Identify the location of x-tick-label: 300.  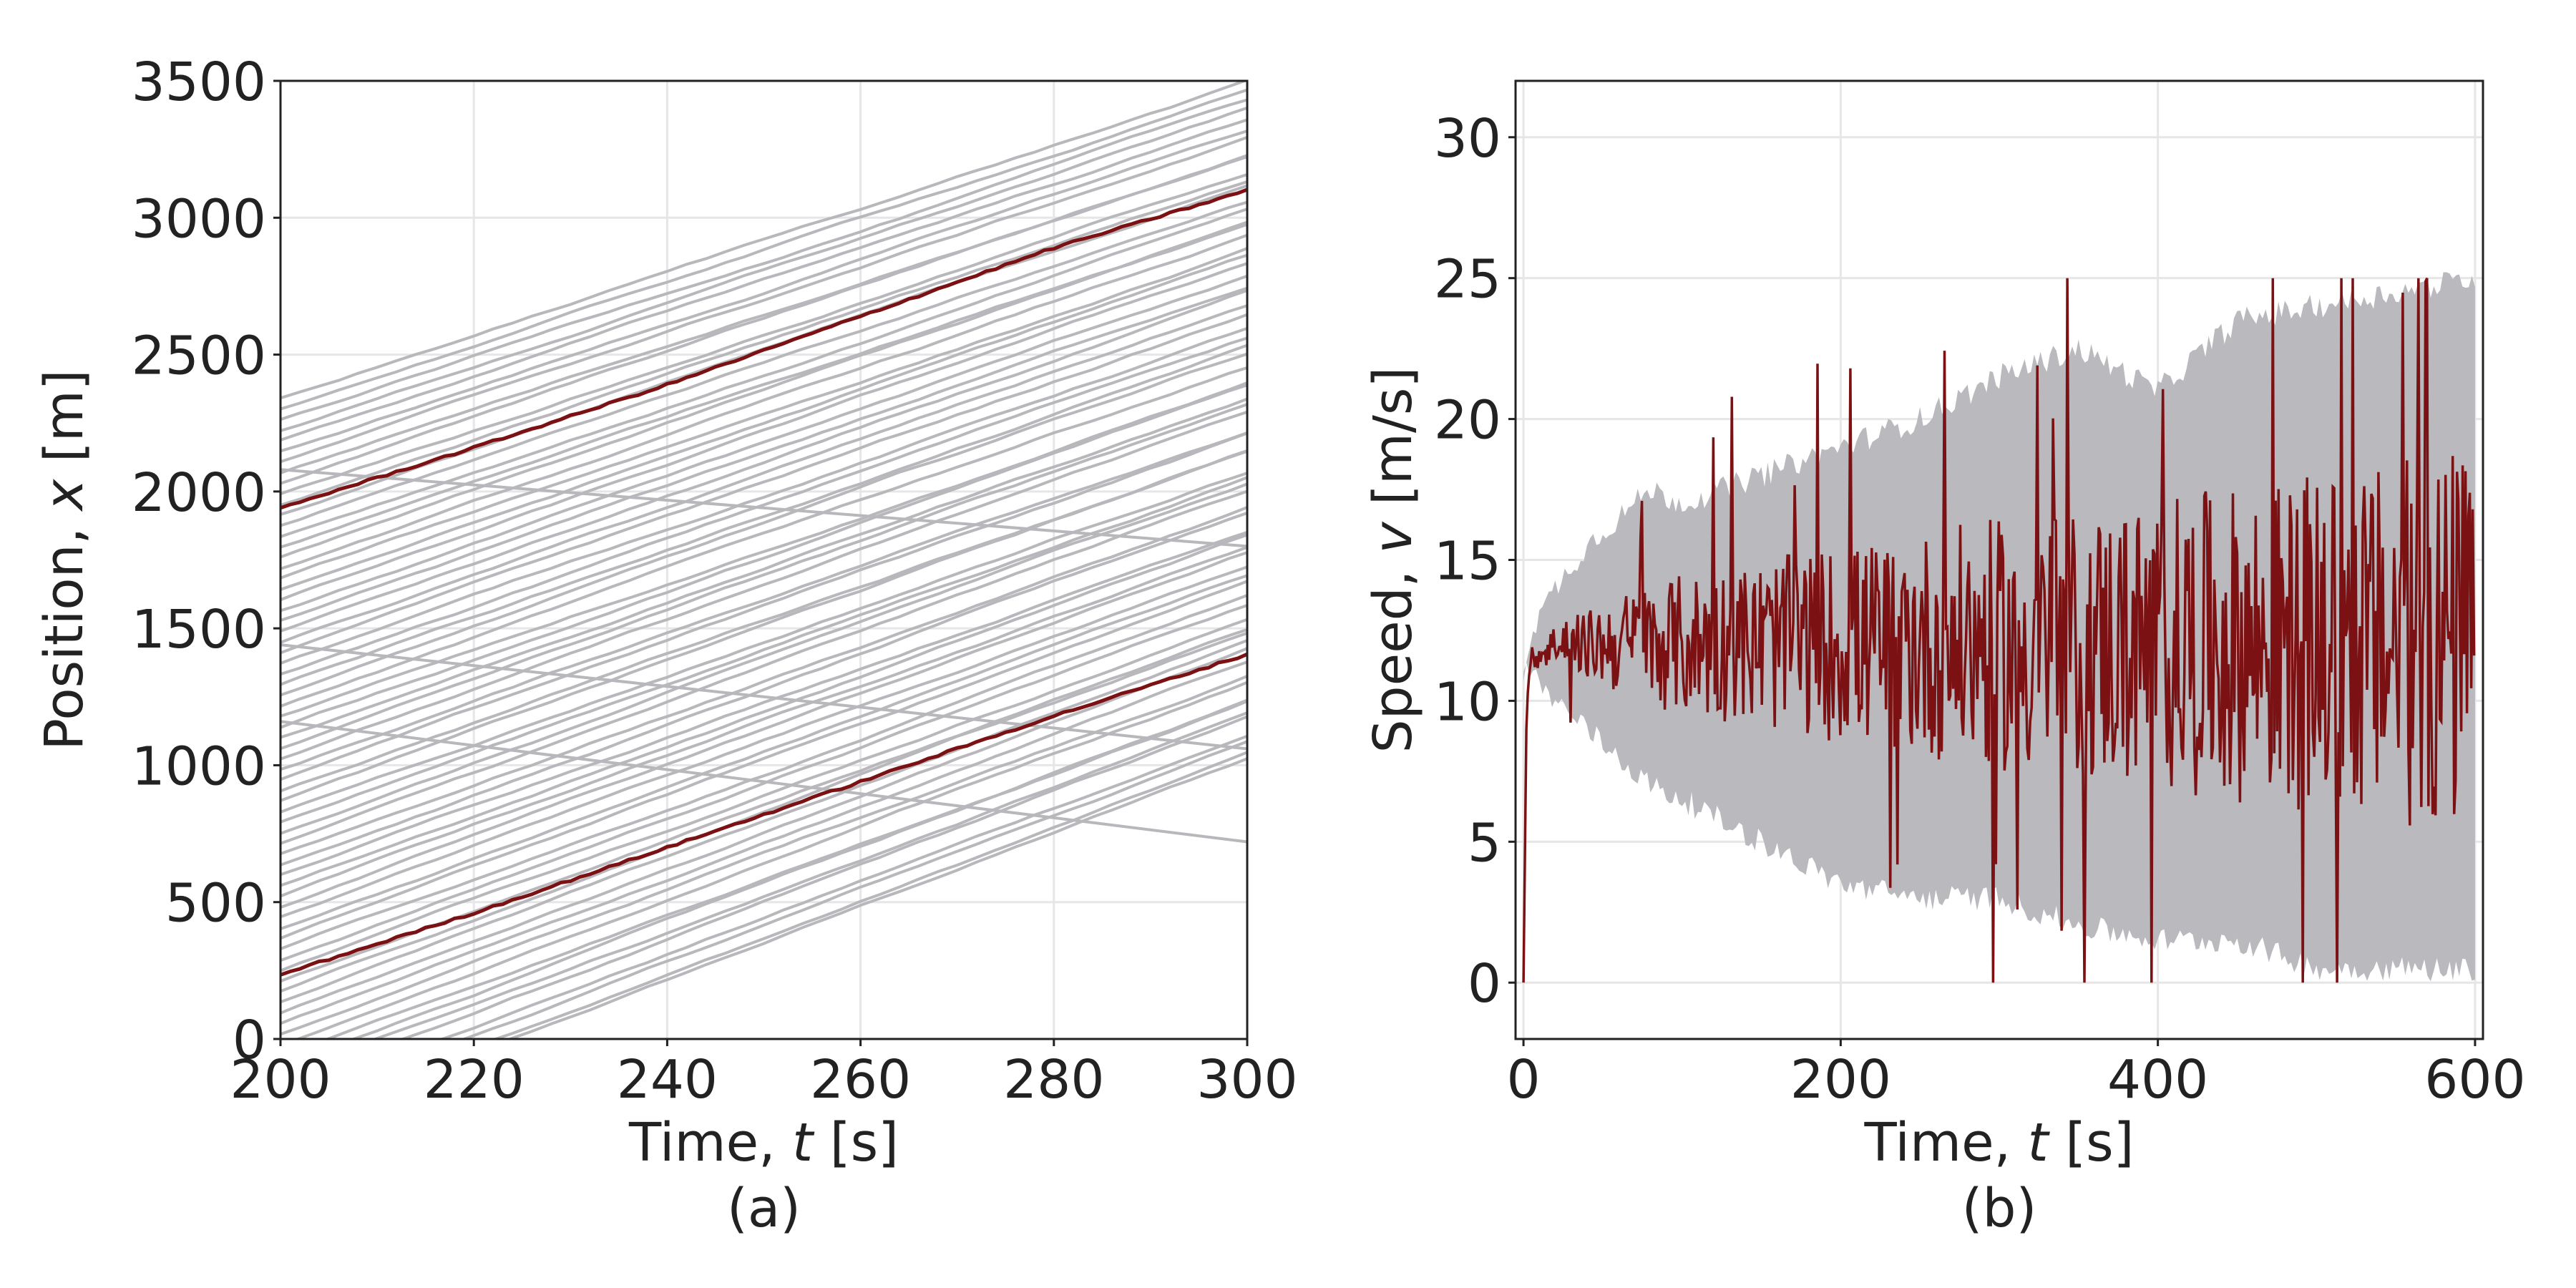
(1246, 1080).